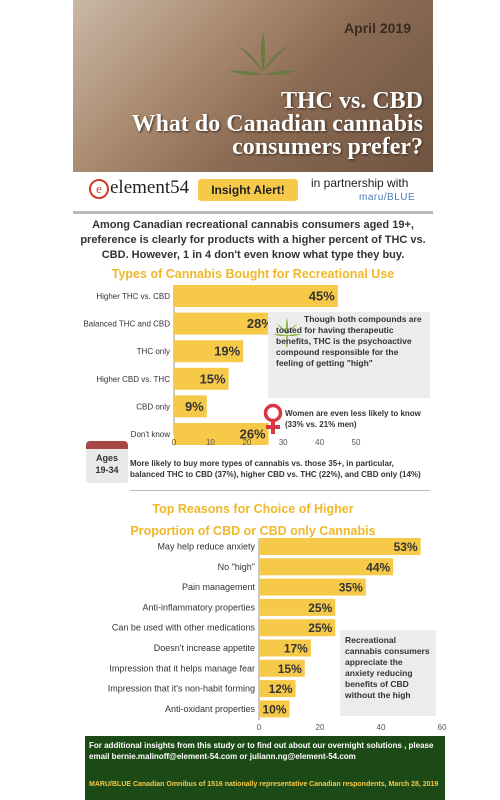  I want to click on partnership-text: in partnership with, so click(360, 183).